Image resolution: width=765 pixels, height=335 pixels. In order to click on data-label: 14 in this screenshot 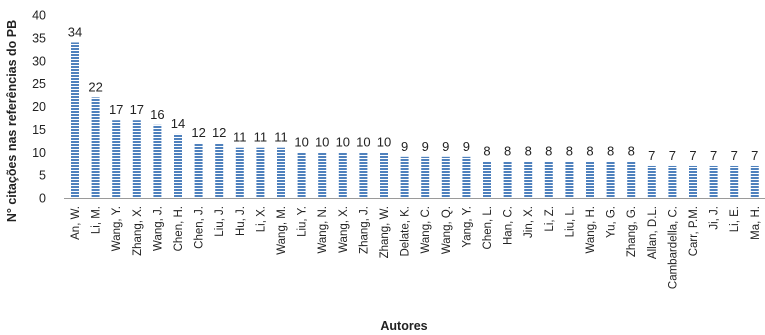, I will do `click(178, 123)`.